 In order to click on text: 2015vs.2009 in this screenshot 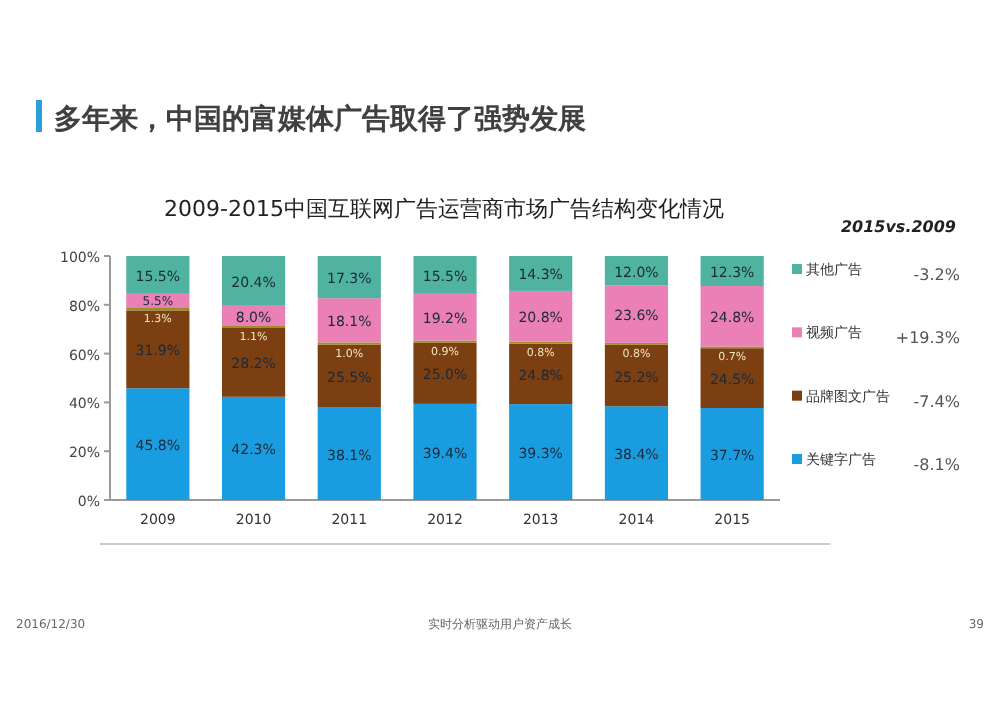, I will do `click(898, 227)`.